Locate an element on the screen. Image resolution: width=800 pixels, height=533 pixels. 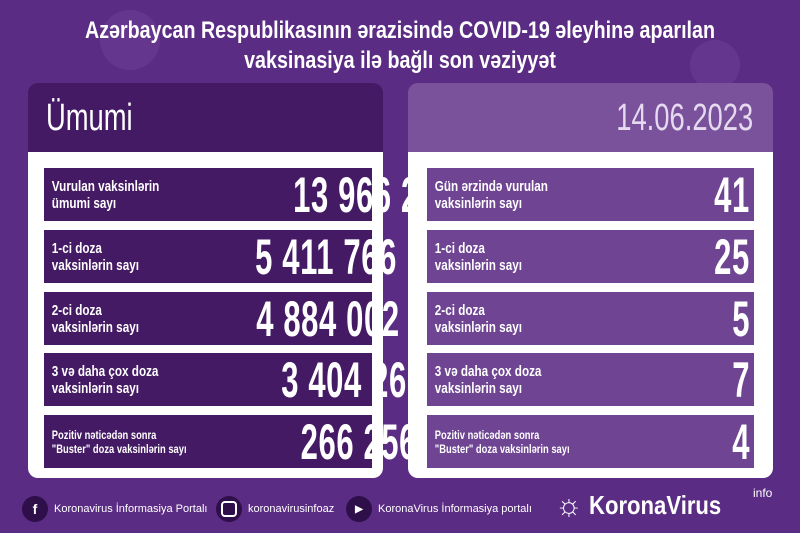
stat-value: 4 884 002 is located at coordinates (327, 318).